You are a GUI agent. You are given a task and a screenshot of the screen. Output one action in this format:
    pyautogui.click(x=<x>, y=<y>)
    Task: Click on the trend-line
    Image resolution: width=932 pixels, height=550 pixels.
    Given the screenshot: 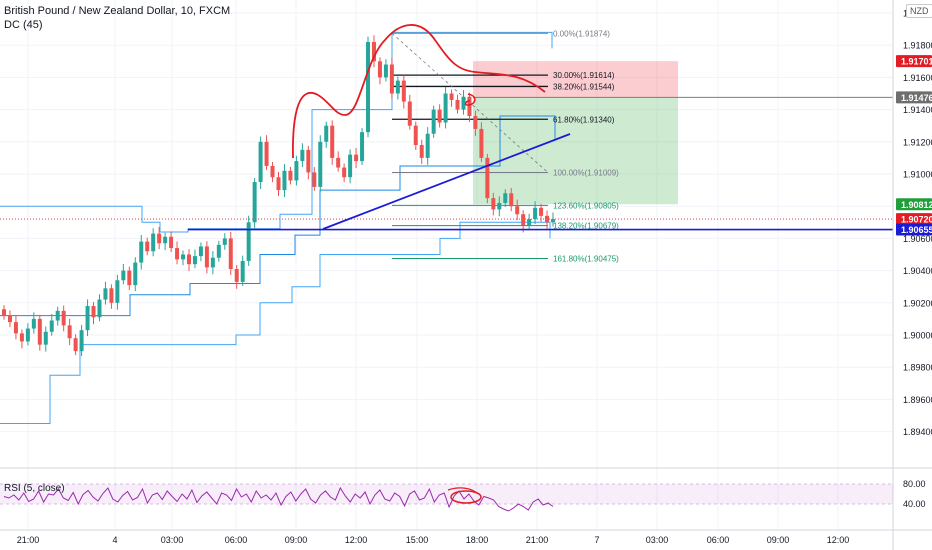 What is the action you would take?
    pyautogui.click(x=446, y=181)
    